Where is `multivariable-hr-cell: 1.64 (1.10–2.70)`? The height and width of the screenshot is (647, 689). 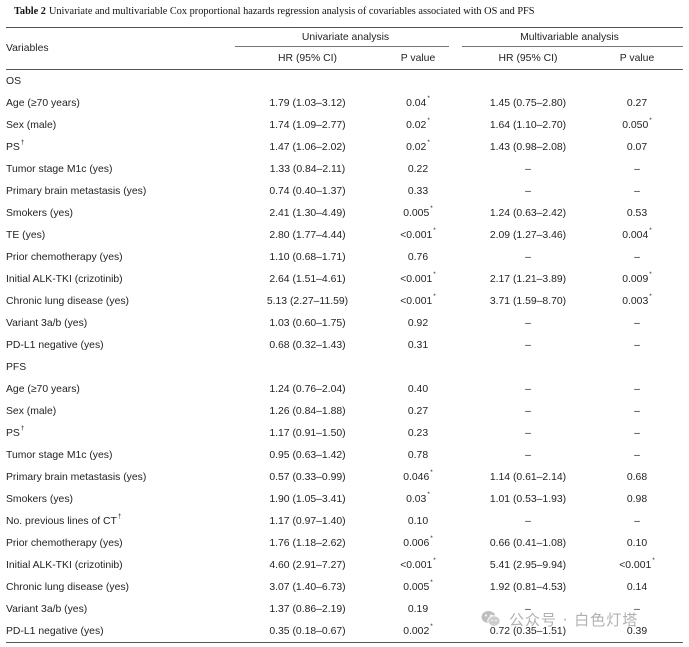
multivariable-hr-cell: 1.64 (1.10–2.70) is located at coordinates (528, 125).